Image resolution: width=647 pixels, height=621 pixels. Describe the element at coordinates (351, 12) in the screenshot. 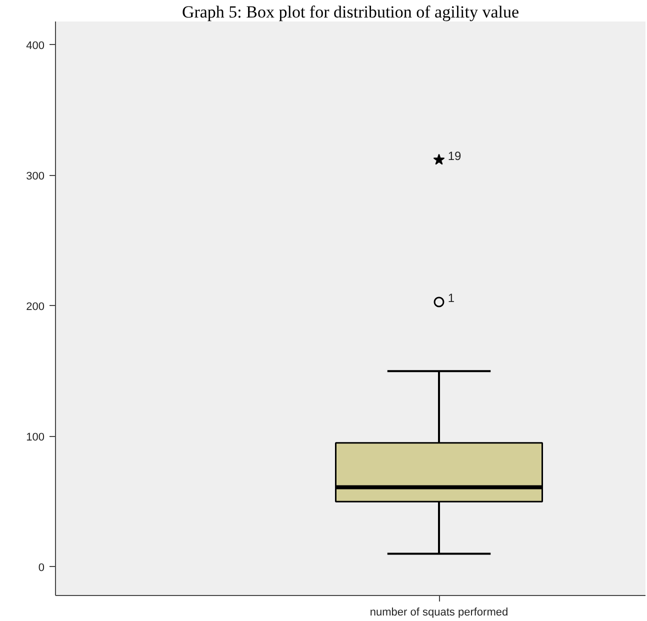

I see `chart-title: Graph 5: Box plot for distribution of agility value` at that location.